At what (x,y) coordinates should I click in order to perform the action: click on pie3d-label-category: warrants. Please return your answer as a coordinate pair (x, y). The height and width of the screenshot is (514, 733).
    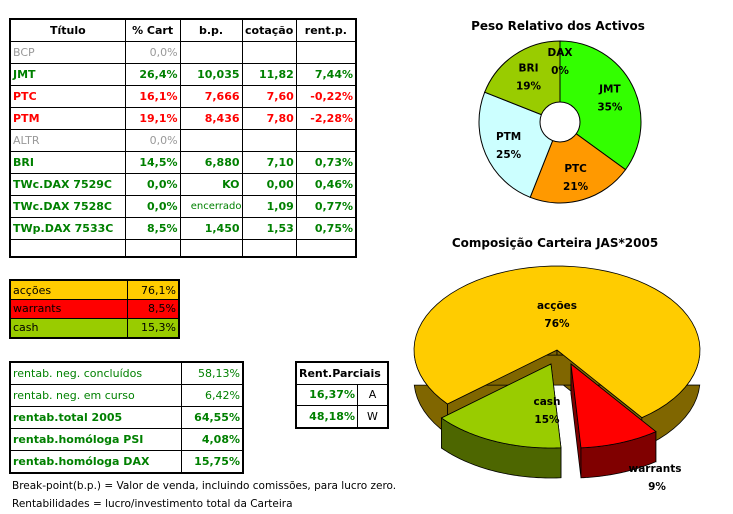
    Looking at the image, I should click on (655, 469).